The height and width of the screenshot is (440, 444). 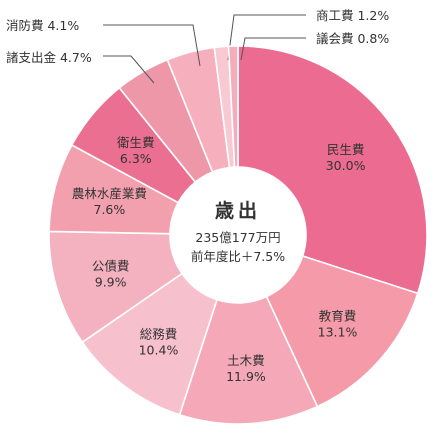 I want to click on slice-label: 衛生費 6.3%, so click(x=136, y=150).